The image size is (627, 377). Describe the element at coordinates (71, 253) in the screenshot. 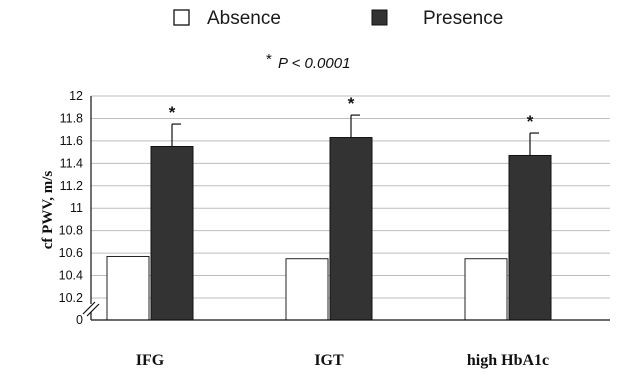

I see `y-tick-label: 10.6` at that location.